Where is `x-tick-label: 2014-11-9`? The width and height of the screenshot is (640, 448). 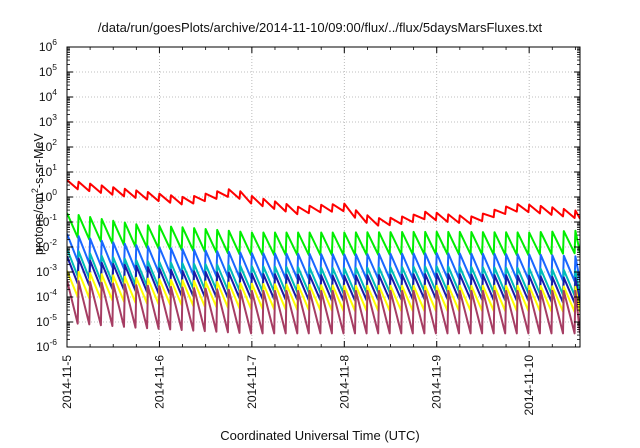
x-tick-label: 2014-11-9 is located at coordinates (437, 382).